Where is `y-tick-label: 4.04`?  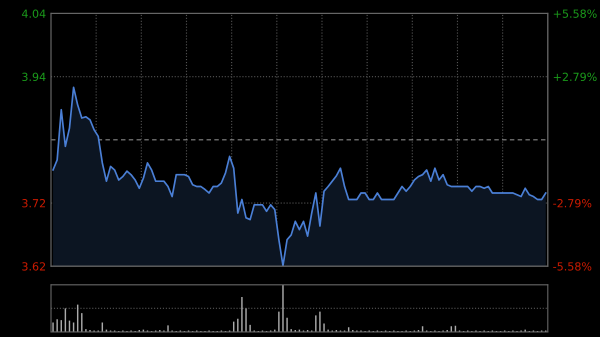
y-tick-label: 4.04 is located at coordinates (34, 13).